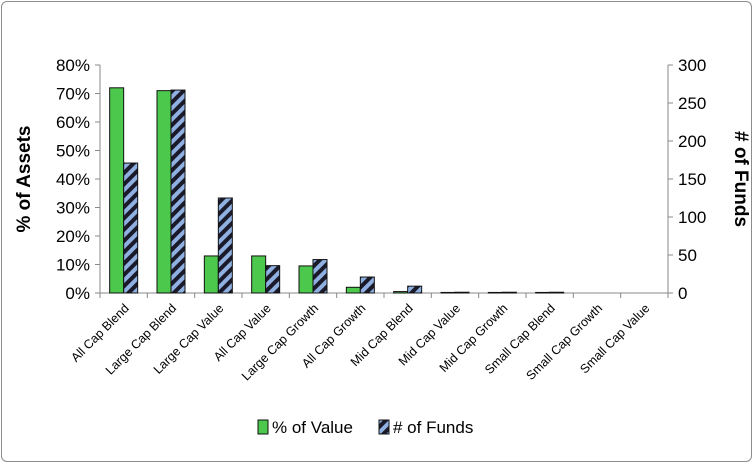 The width and height of the screenshot is (755, 465). Describe the element at coordinates (692, 103) in the screenshot. I see `right-tick-label: 250` at that location.